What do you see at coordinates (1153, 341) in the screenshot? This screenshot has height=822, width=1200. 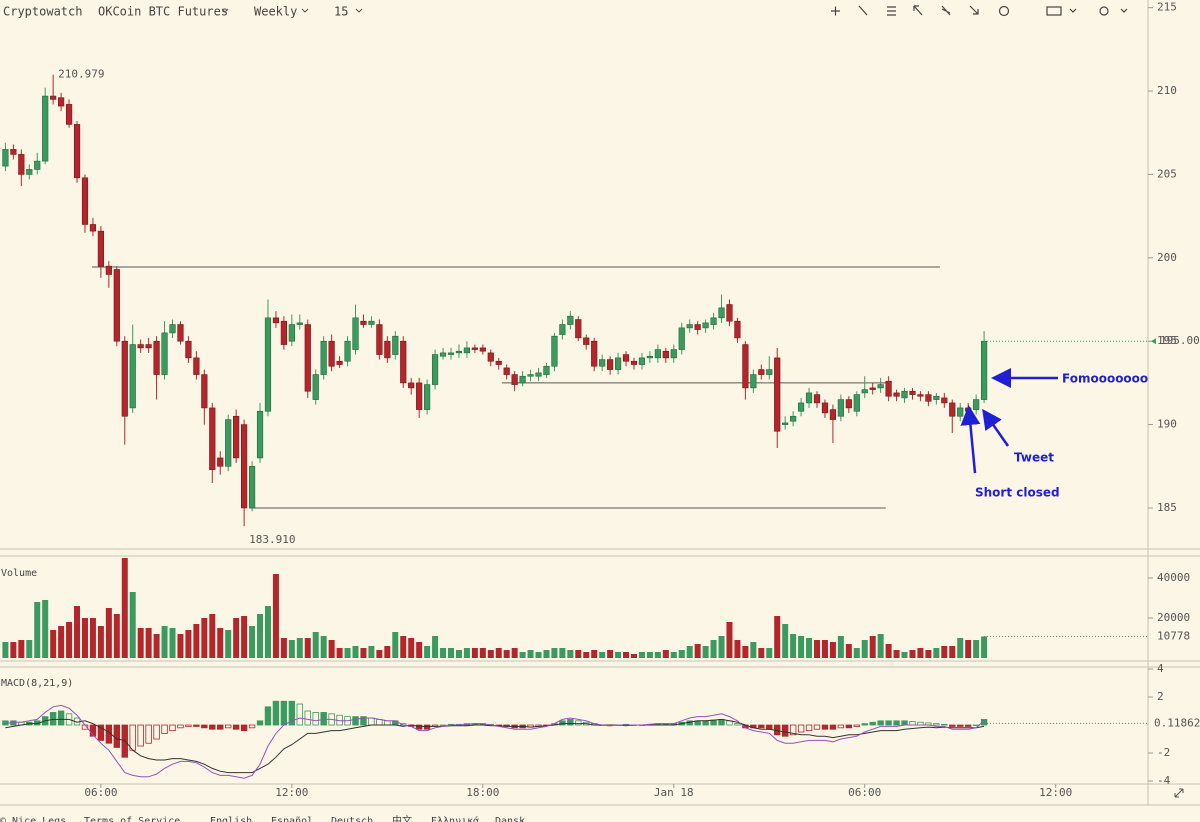 I see `last-price-marker` at bounding box center [1153, 341].